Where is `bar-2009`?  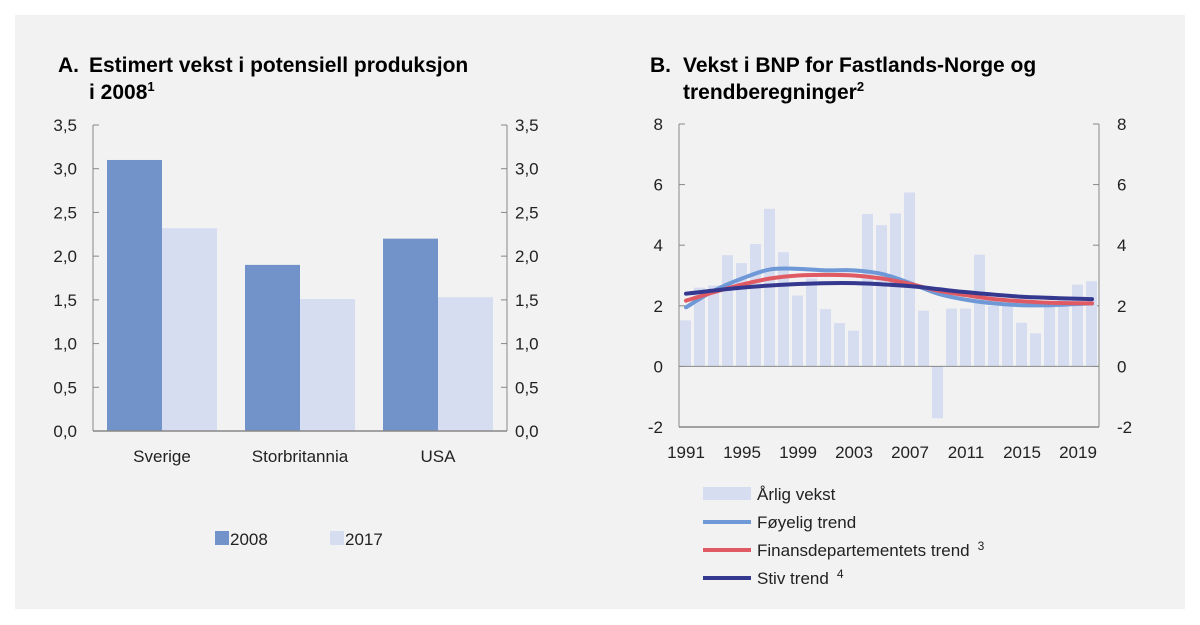 bar-2009 is located at coordinates (937, 392).